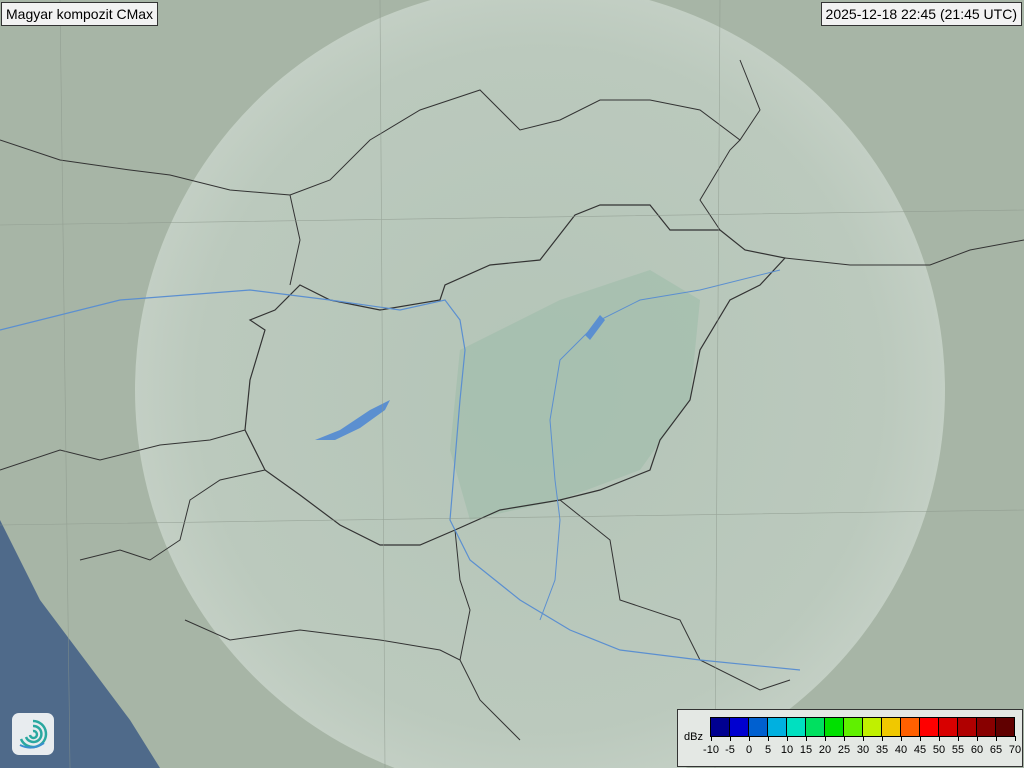  I want to click on adriatic-sea, so click(80, 644).